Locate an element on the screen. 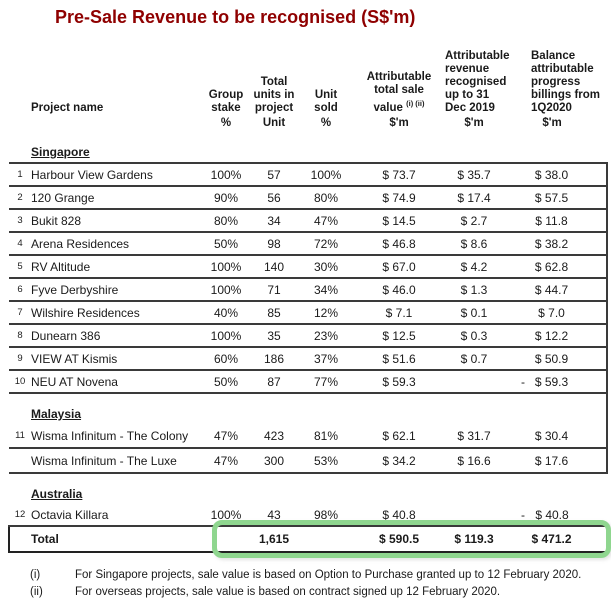 The height and width of the screenshot is (598, 611). unit-label-revenue: $'m is located at coordinates (474, 123).